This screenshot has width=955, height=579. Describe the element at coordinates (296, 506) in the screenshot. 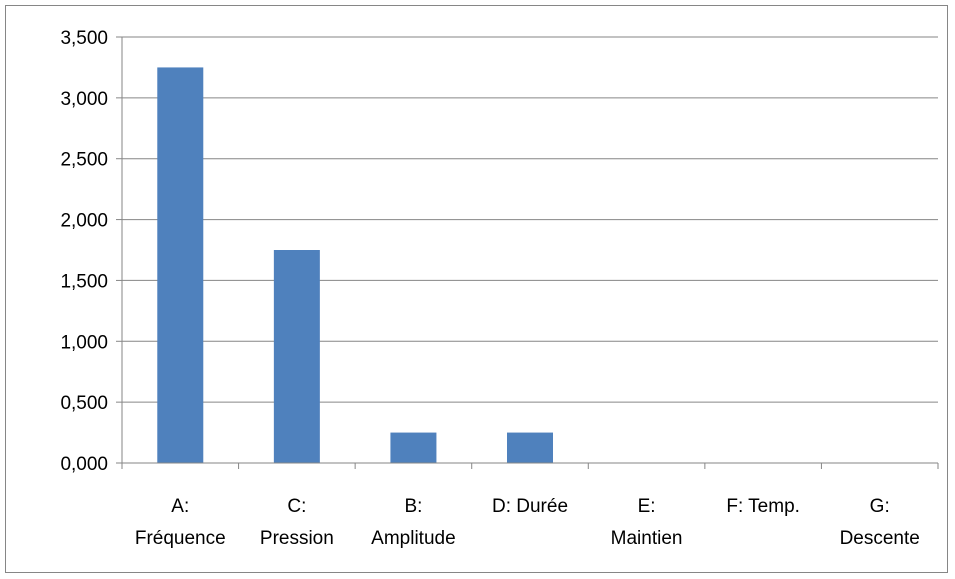

I see `x-tick-label-line: C:` at that location.